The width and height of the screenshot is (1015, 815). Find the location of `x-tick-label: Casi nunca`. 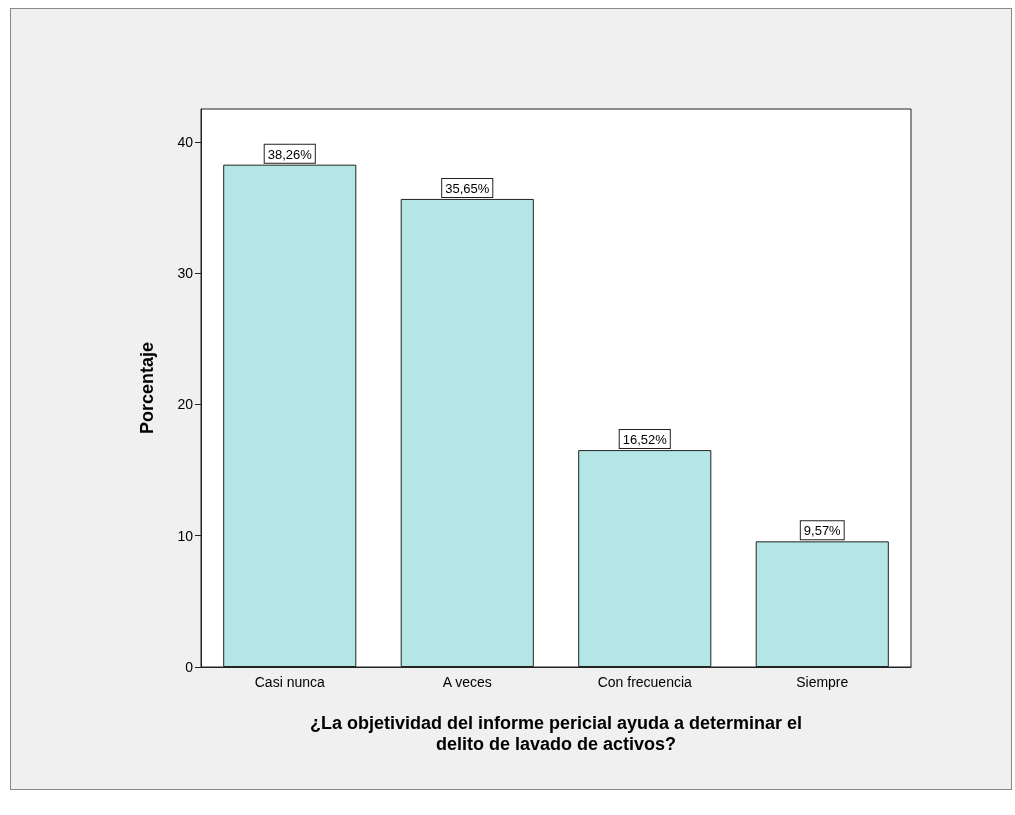

x-tick-label: Casi nunca is located at coordinates (289, 682).